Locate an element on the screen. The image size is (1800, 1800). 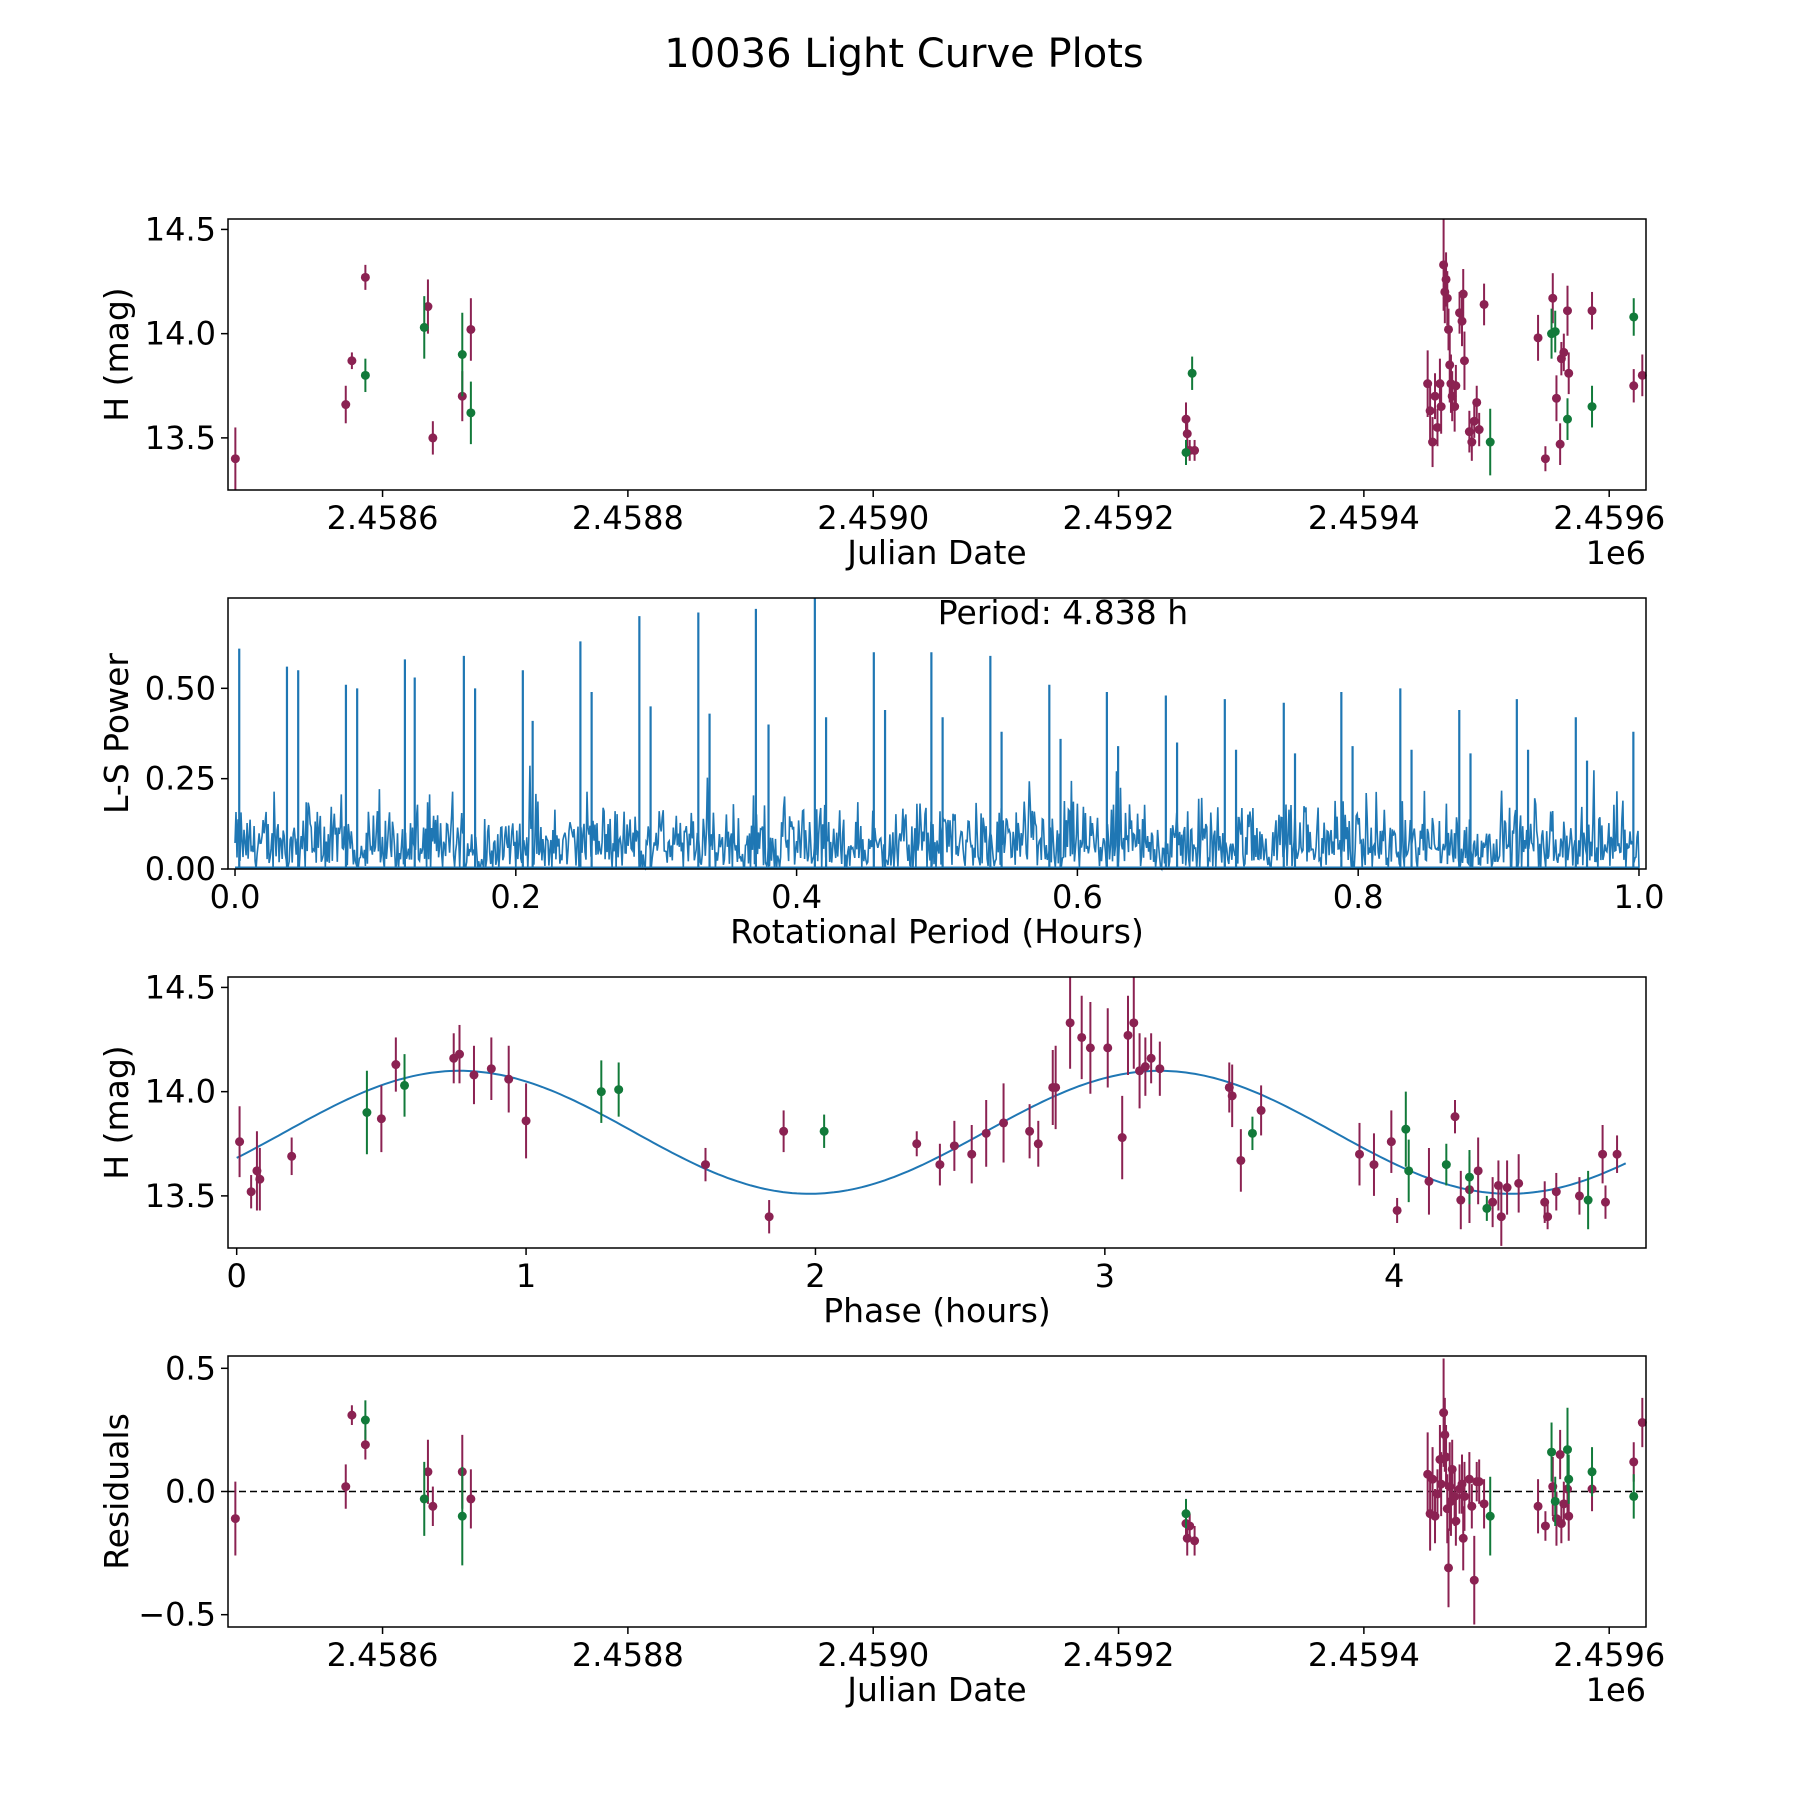
y-tick-label: 0.0 is located at coordinates (190, 1492).